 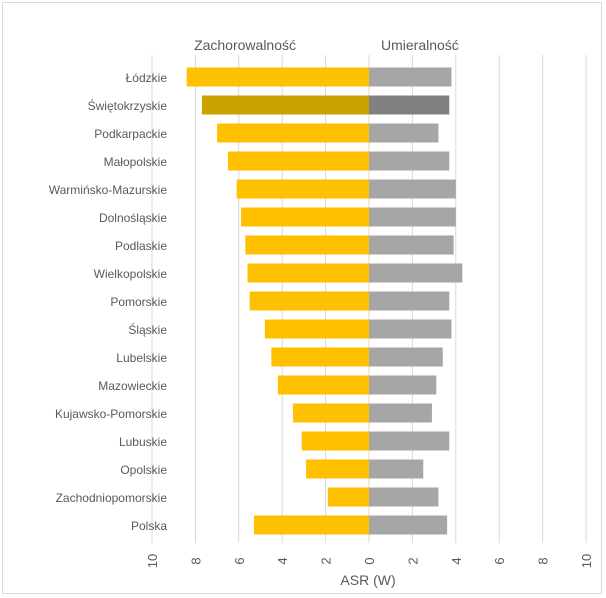 What do you see at coordinates (367, 580) in the screenshot?
I see `x-axis-title: ASR (W)` at bounding box center [367, 580].